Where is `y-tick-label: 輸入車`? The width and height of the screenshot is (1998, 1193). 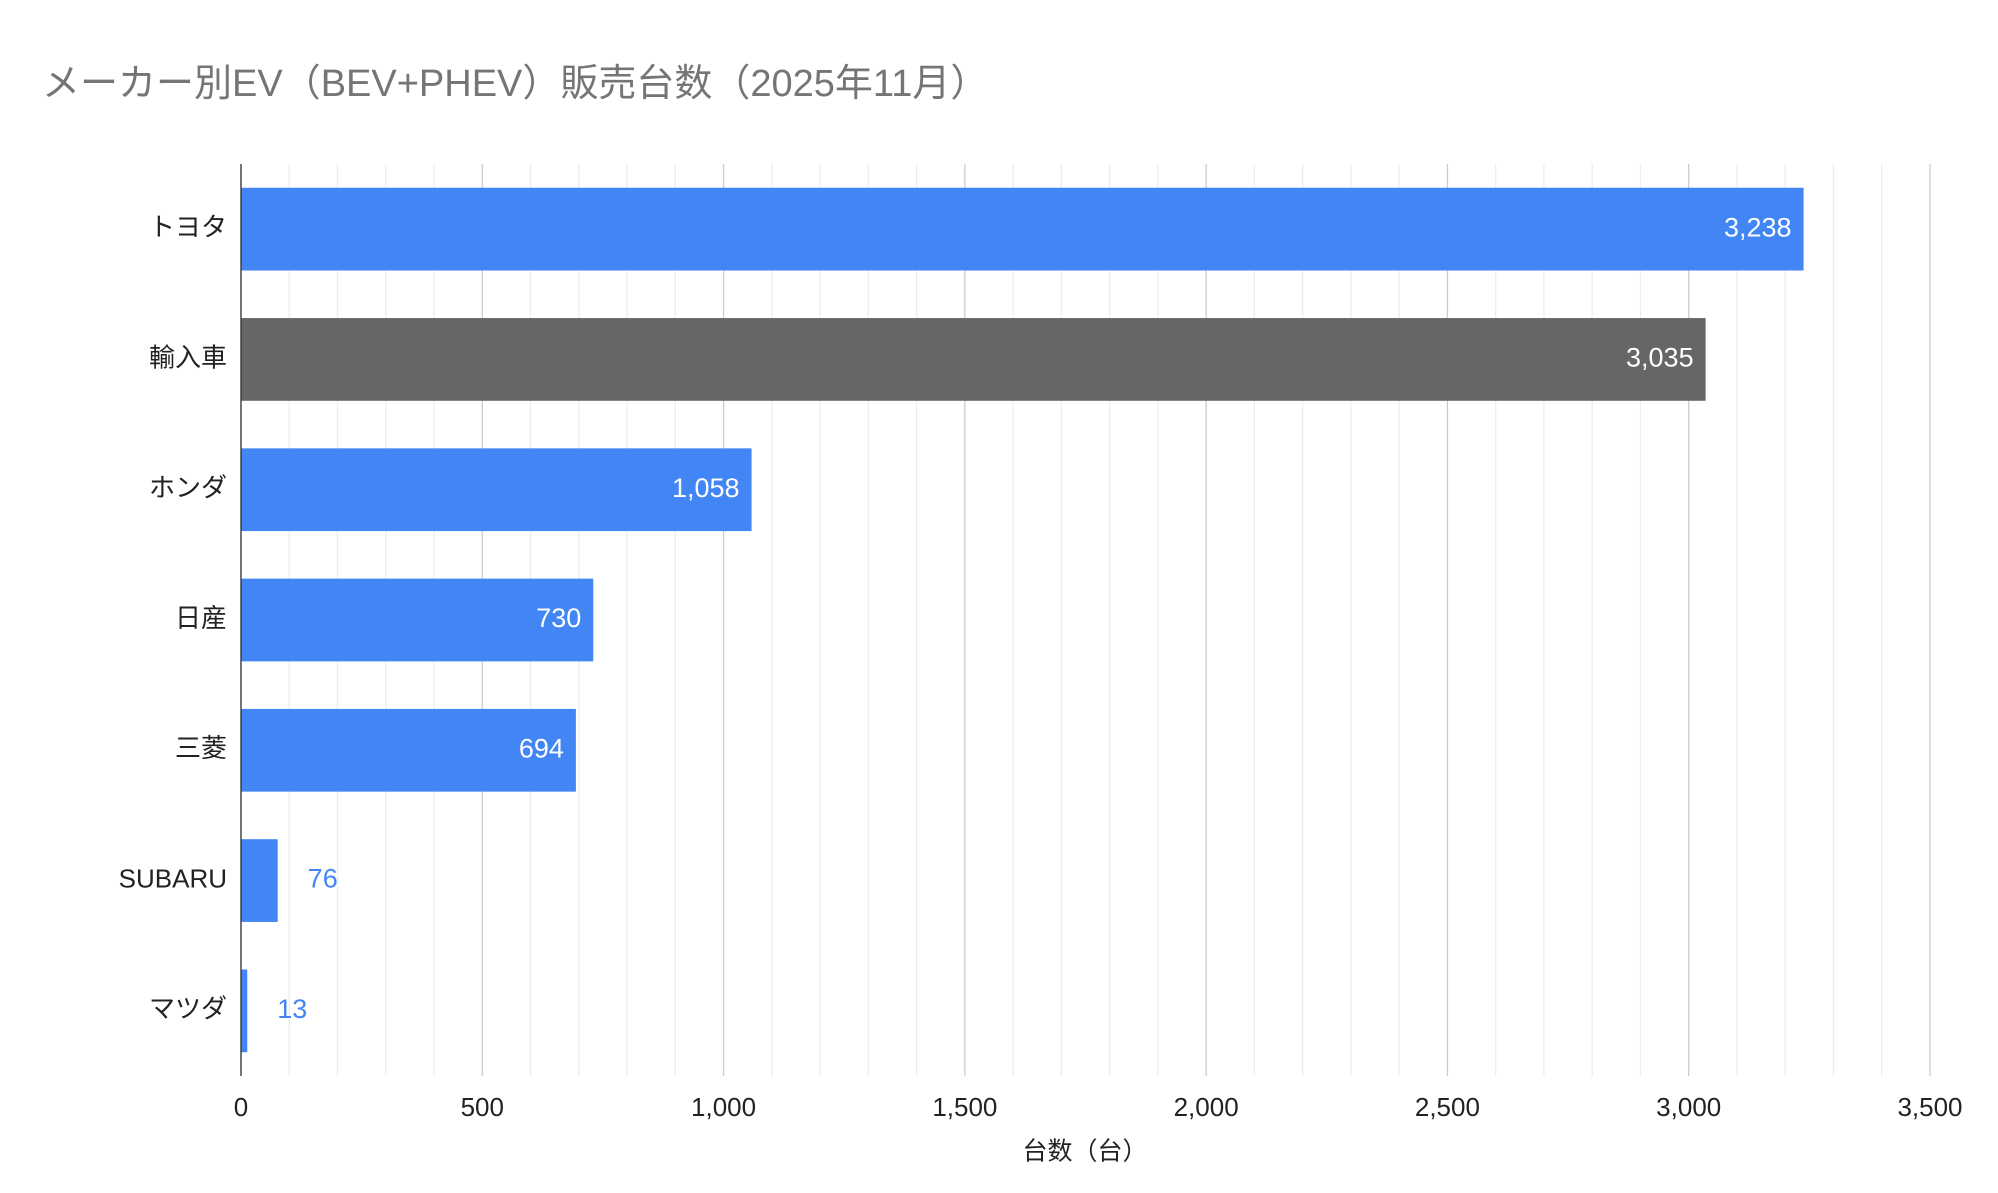
y-tick-label: 輸入車 is located at coordinates (188, 357).